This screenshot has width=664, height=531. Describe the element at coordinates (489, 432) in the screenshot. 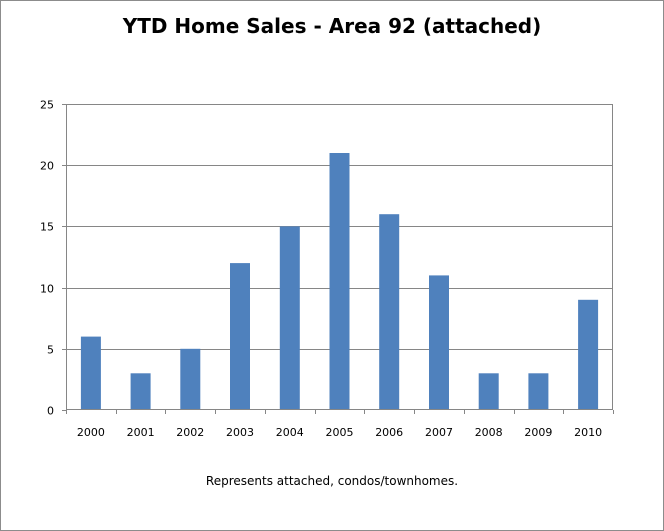

I see `x-tick-label-2008: 2008` at that location.